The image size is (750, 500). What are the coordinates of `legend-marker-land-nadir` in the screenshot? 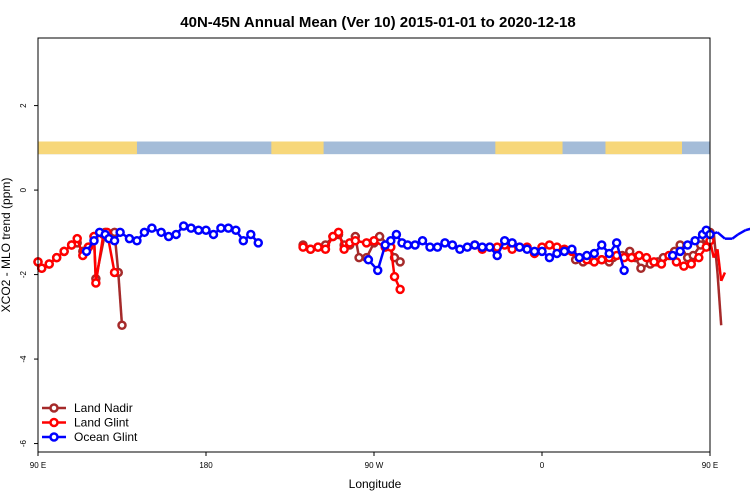 It's located at (54, 408).